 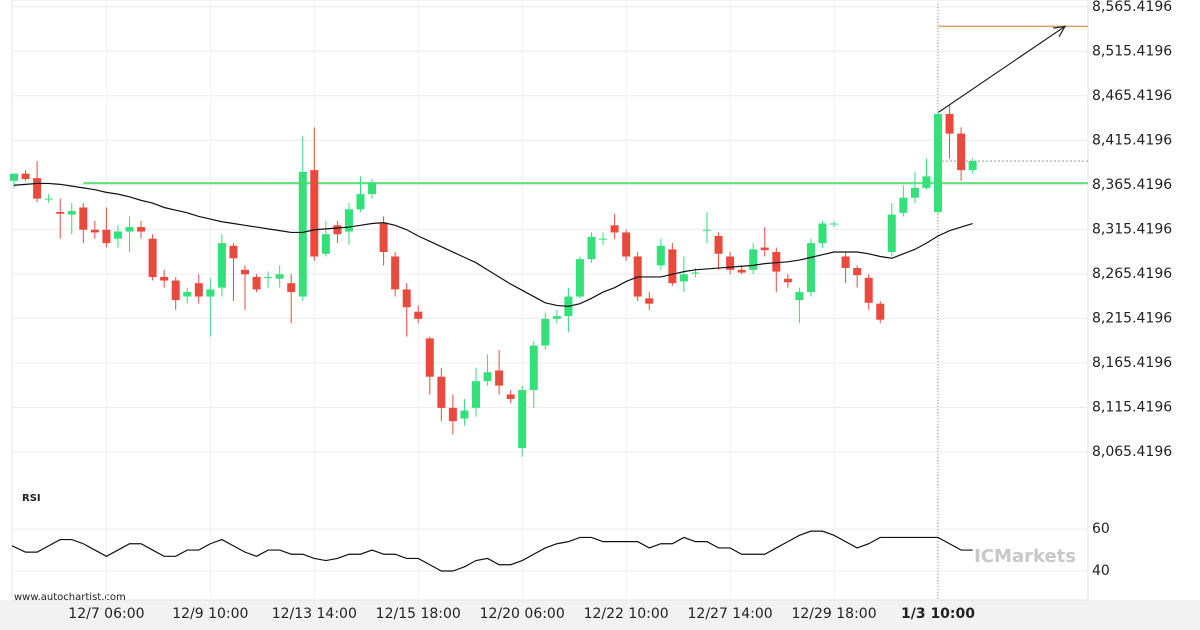 I want to click on x-axis-strip, so click(x=600, y=615).